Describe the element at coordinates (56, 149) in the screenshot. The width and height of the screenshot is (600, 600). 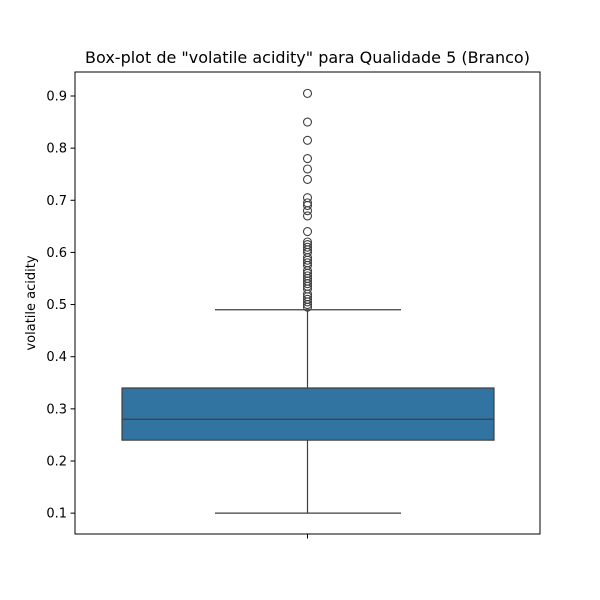
I see `y-tick-label: 0.8` at that location.